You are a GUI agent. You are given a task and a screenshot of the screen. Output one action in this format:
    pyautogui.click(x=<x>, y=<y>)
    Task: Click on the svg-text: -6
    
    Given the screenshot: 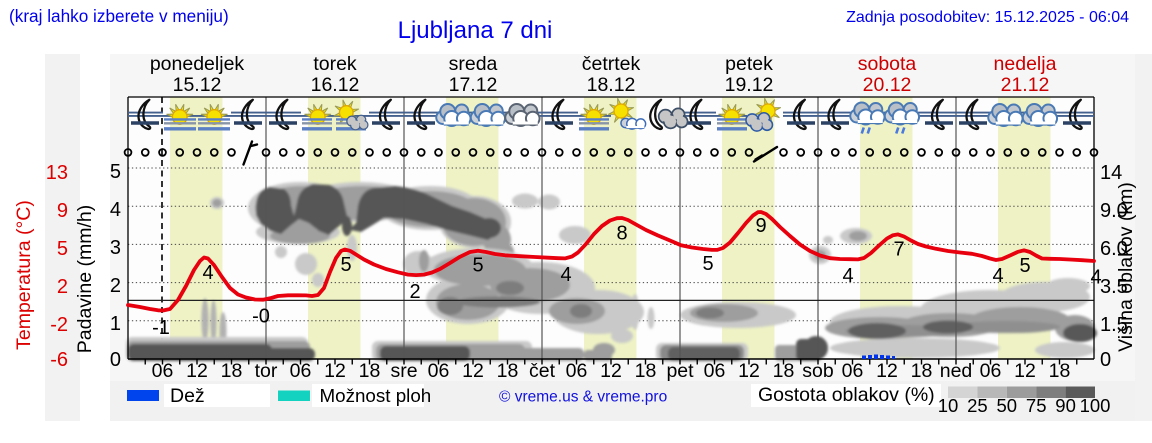 What is the action you would take?
    pyautogui.click(x=59, y=360)
    